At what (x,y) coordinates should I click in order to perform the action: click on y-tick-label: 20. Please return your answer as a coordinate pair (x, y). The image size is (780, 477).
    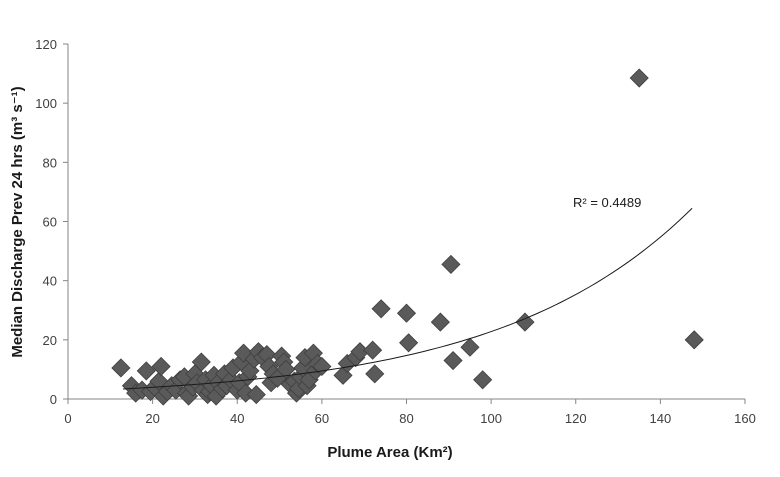
    Looking at the image, I should click on (50, 340).